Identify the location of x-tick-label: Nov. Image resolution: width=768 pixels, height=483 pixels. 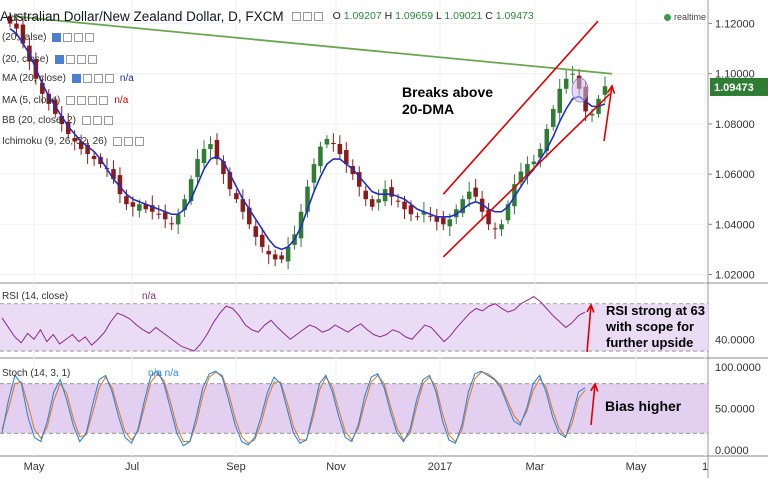
(336, 467).